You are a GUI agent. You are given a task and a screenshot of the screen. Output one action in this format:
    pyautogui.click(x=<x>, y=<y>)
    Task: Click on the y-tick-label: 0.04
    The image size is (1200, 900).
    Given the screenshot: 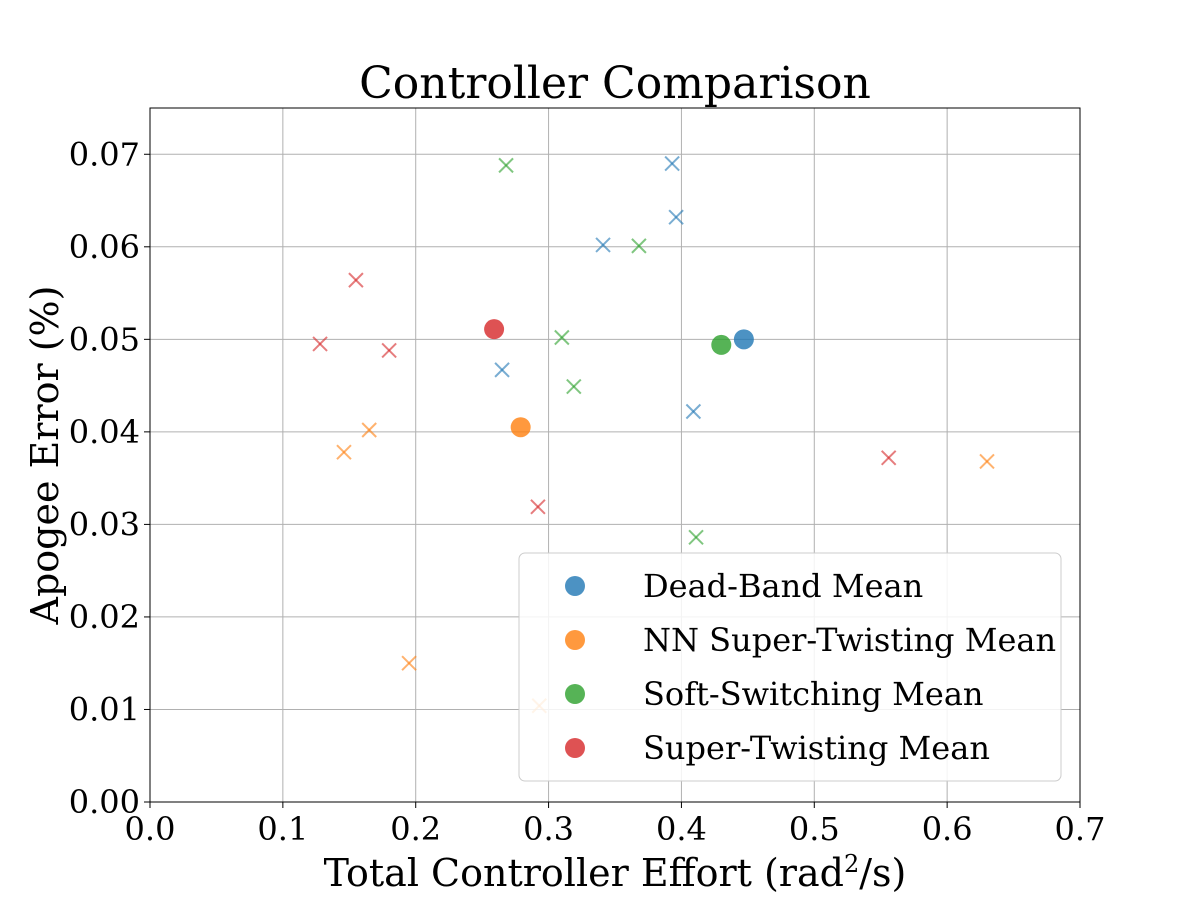 What is the action you would take?
    pyautogui.click(x=104, y=432)
    